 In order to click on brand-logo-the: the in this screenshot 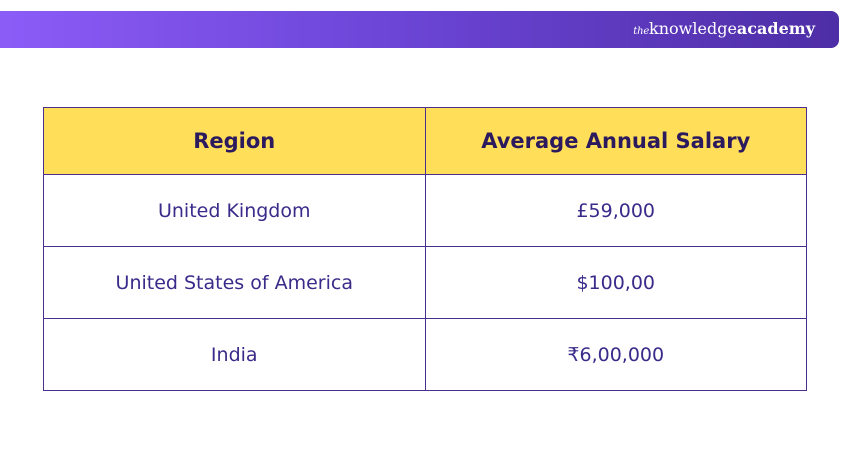, I will do `click(641, 31)`.